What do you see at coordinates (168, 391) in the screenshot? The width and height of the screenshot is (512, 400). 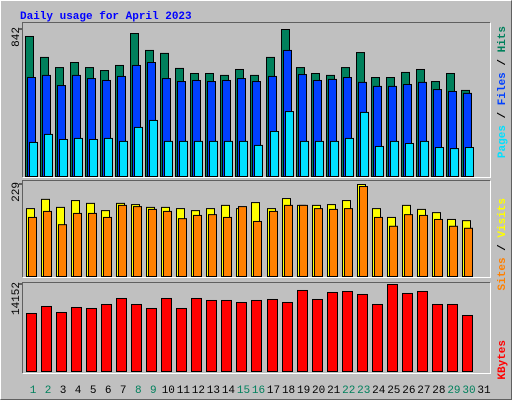 I see `x-tick-label: 10` at bounding box center [168, 391].